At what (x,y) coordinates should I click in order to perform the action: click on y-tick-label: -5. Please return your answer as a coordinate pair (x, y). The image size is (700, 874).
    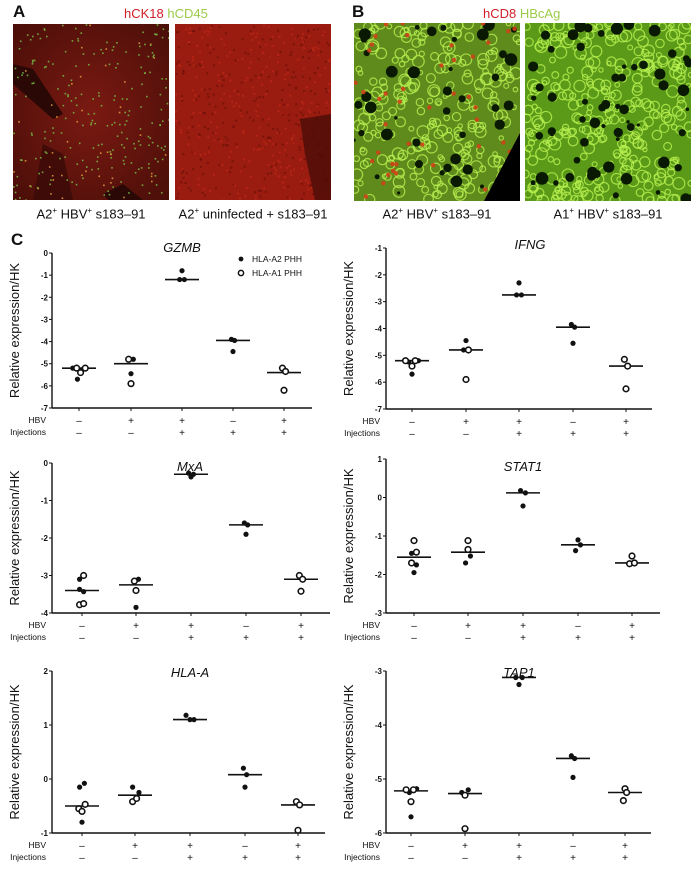
    Looking at the image, I should click on (379, 355).